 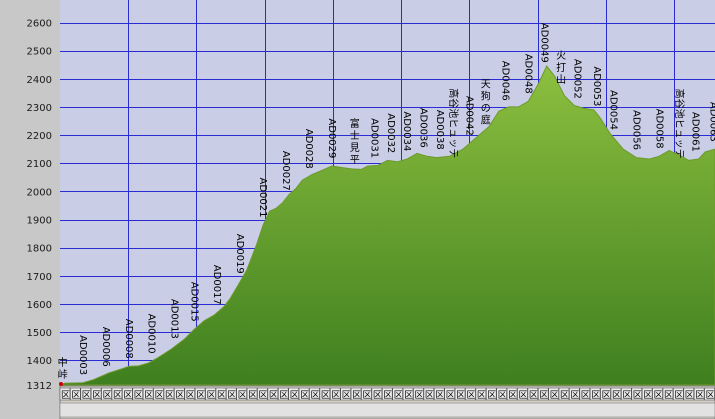 What do you see at coordinates (355, 148) in the screenshot?
I see `waypoint-label-char: 見` at bounding box center [355, 148].